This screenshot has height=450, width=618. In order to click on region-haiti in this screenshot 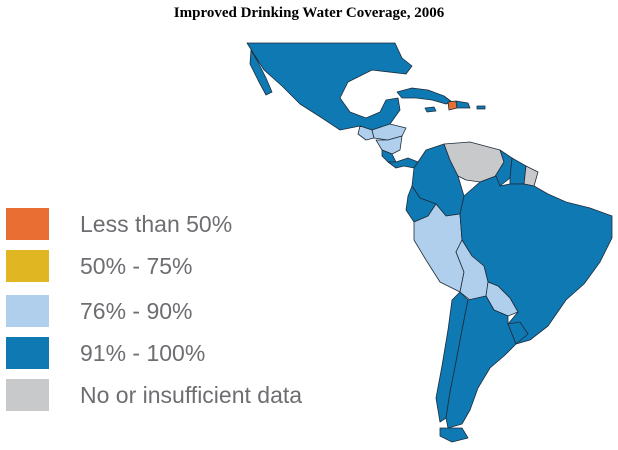, I will do `click(452, 105)`.